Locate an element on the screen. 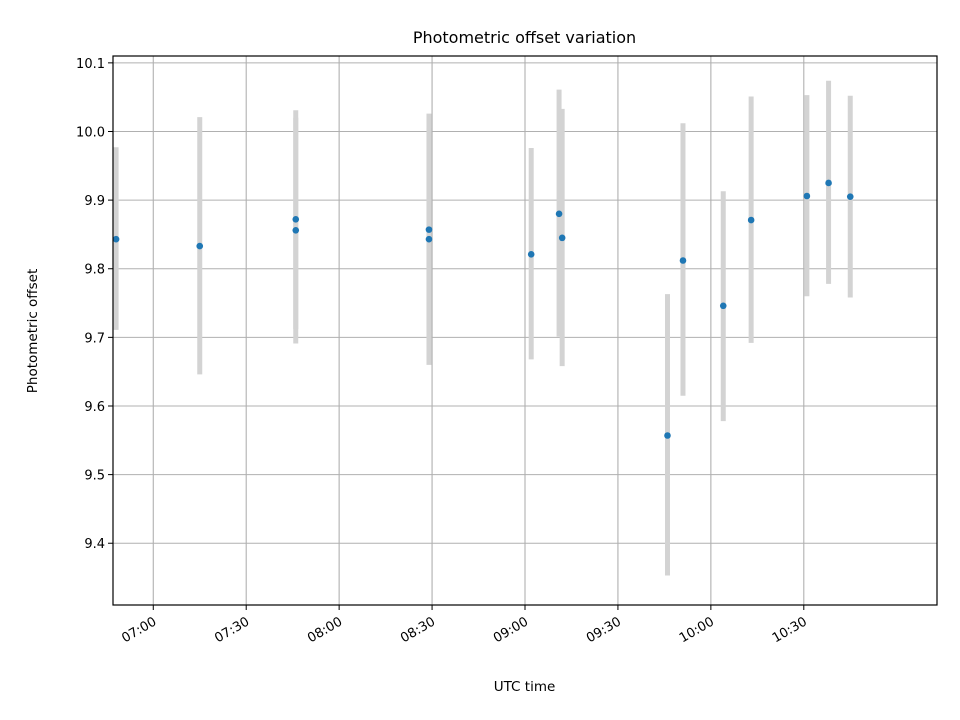 This screenshot has height=720, width=960. y-tick-label: 9.8 is located at coordinates (94, 270).